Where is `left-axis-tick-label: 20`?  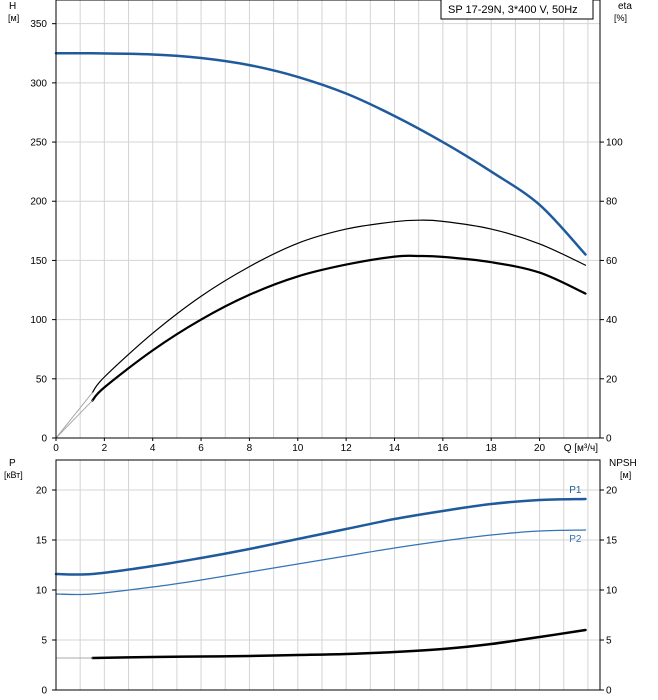 left-axis-tick-label: 20 is located at coordinates (42, 491).